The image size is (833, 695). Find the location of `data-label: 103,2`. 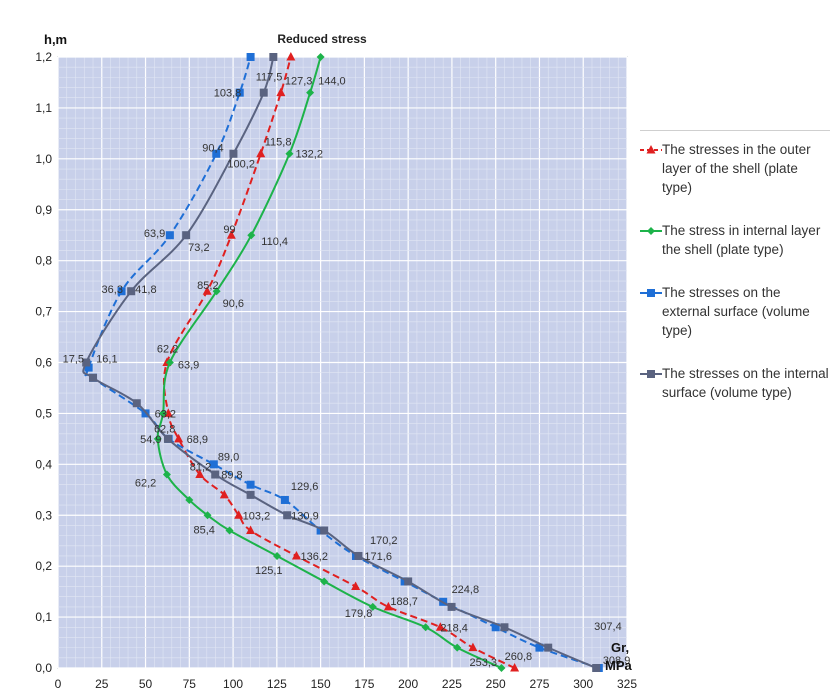

data-label: 103,2 is located at coordinates (257, 516).